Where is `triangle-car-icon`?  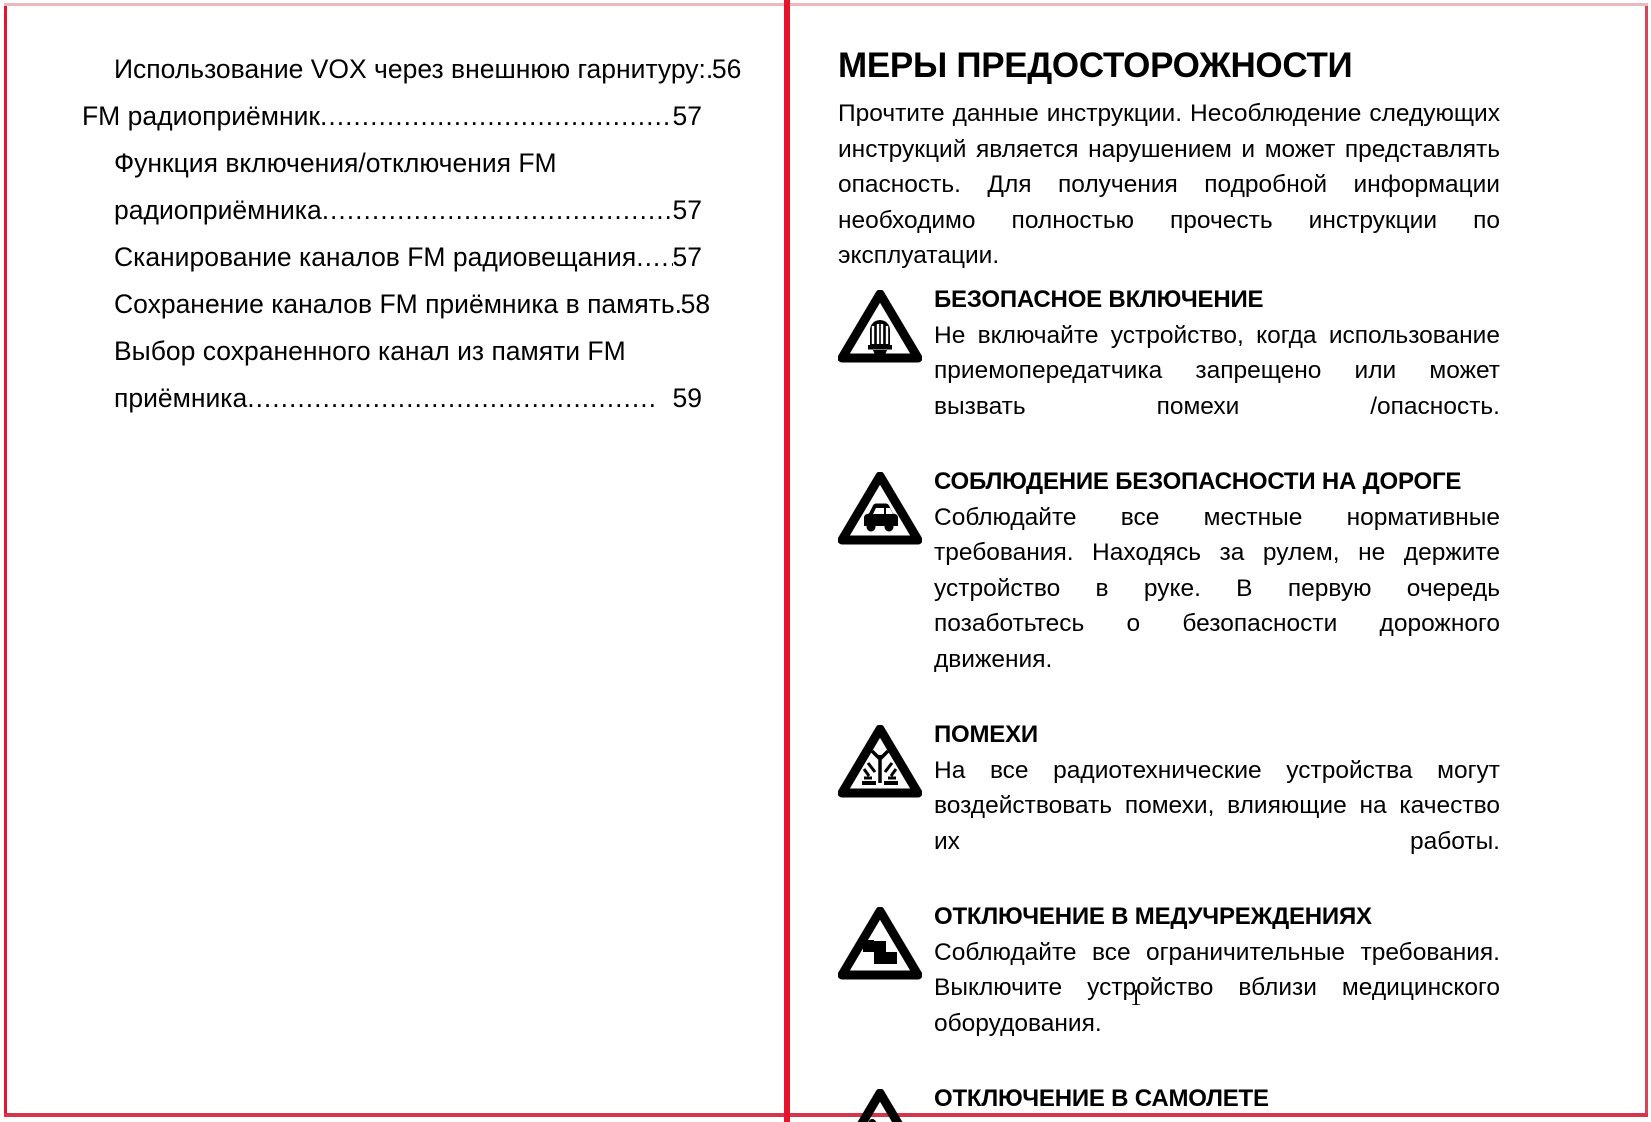
triangle-car-icon is located at coordinates (886, 505).